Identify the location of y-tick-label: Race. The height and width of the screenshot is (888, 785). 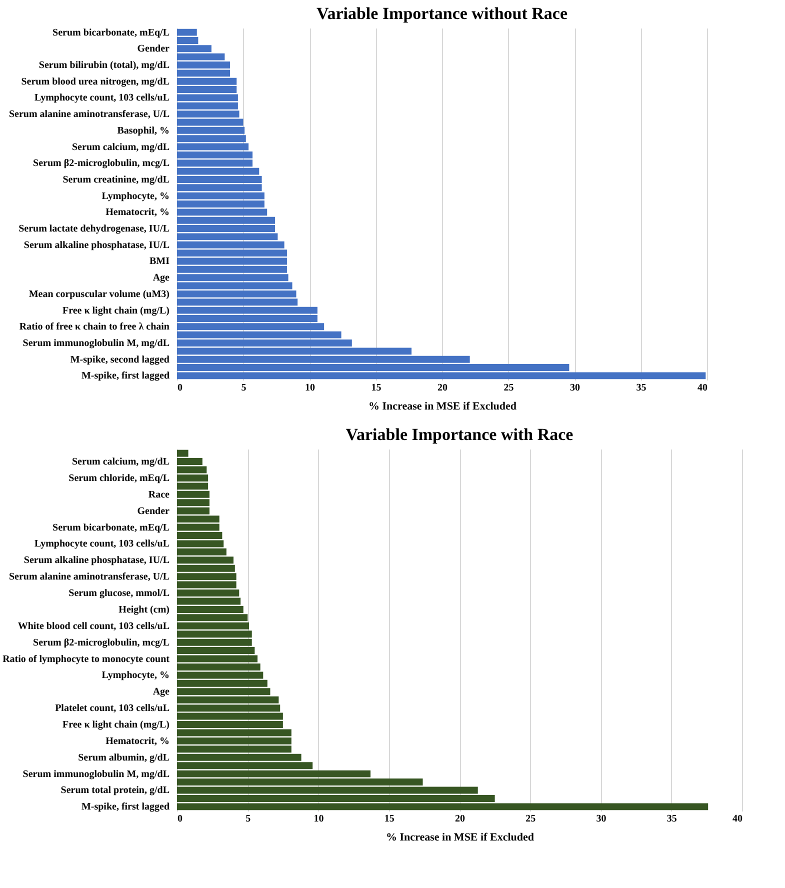
(159, 494).